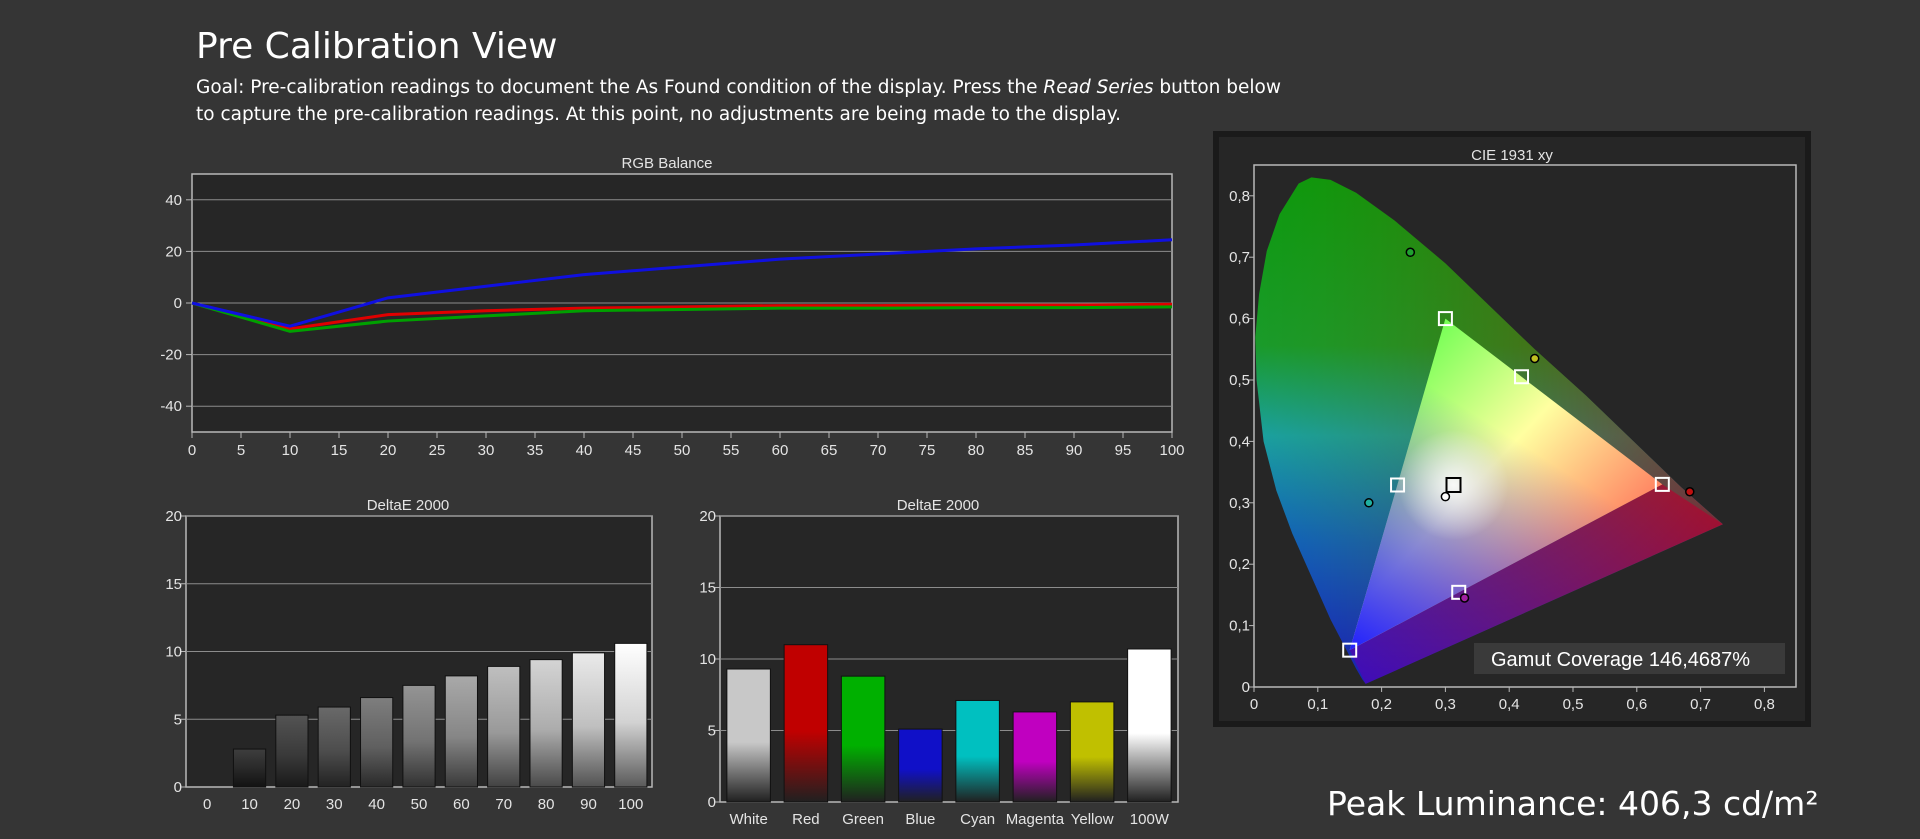  What do you see at coordinates (1509, 704) in the screenshot?
I see `cie-xtick-label: 0,4` at bounding box center [1509, 704].